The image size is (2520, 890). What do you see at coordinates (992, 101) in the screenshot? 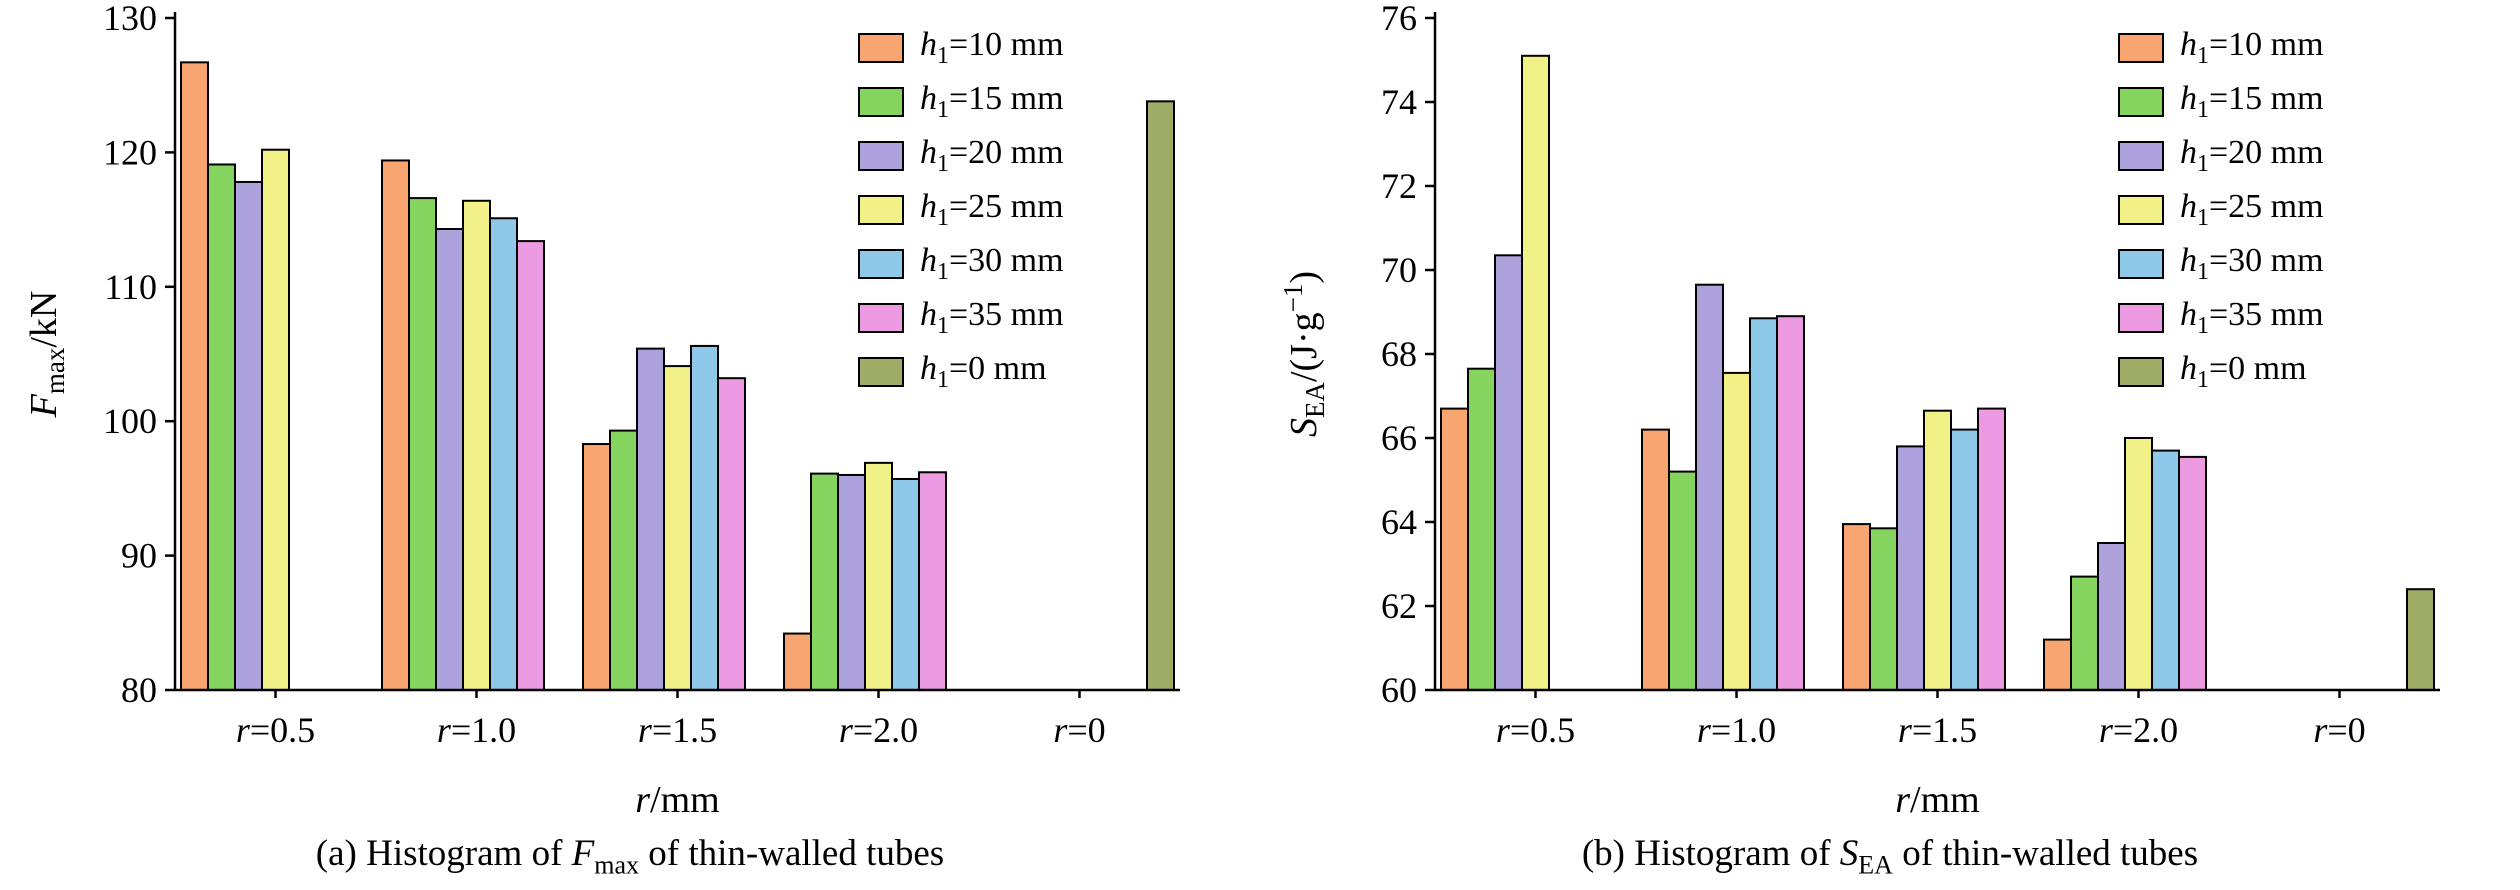
I see `legend-label: h1=15 mm` at bounding box center [992, 101].